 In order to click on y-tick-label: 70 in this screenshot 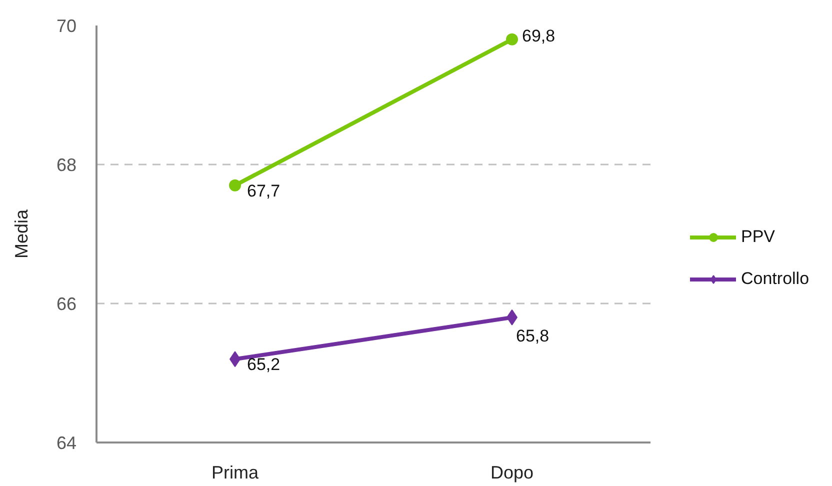, I will do `click(66, 26)`.